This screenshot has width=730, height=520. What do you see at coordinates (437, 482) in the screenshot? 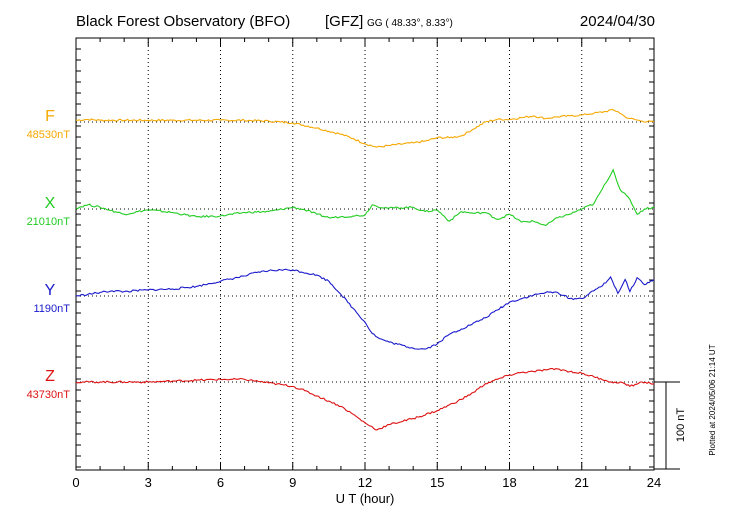
I see `x-tick-label: 15` at bounding box center [437, 482].